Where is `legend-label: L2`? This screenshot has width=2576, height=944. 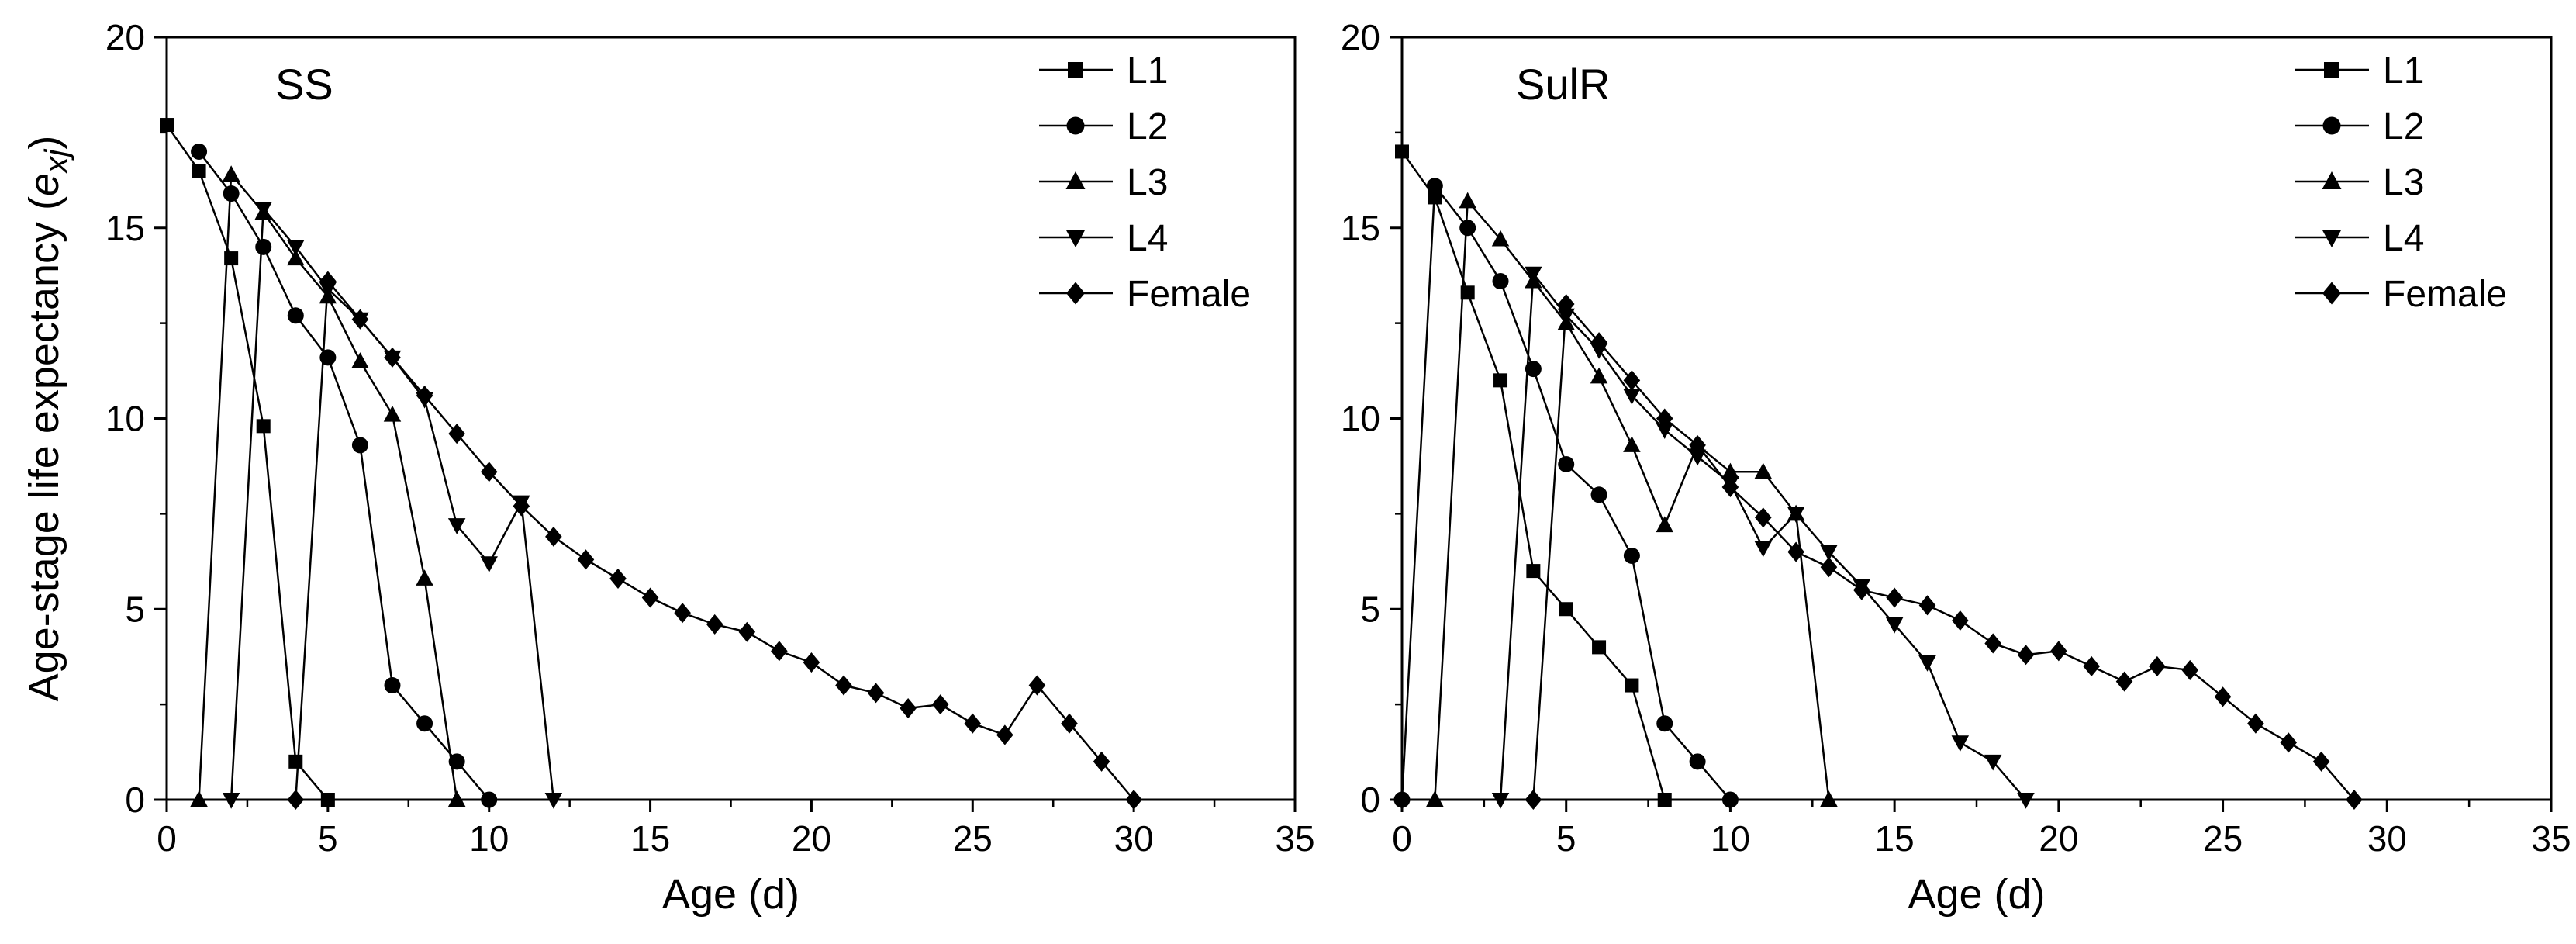
legend-label: L2 is located at coordinates (1148, 126).